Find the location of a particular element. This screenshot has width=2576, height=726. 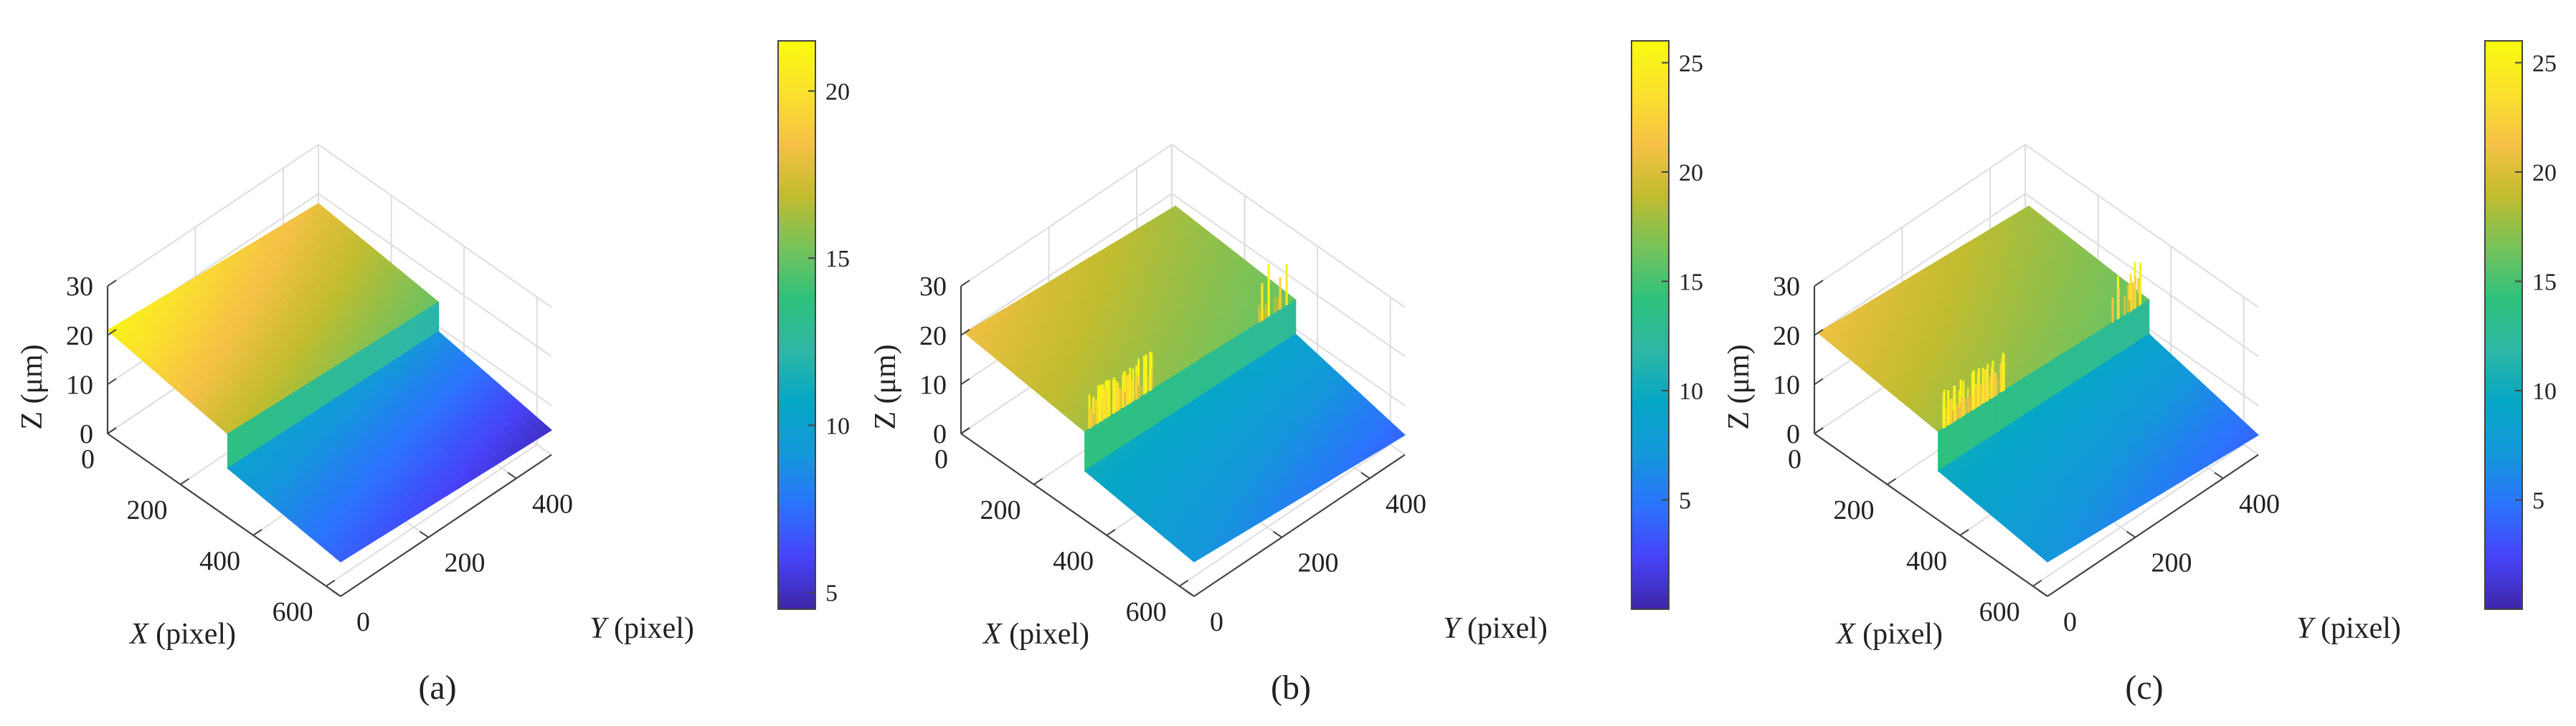

panel-b-spikes is located at coordinates (1188, 346).